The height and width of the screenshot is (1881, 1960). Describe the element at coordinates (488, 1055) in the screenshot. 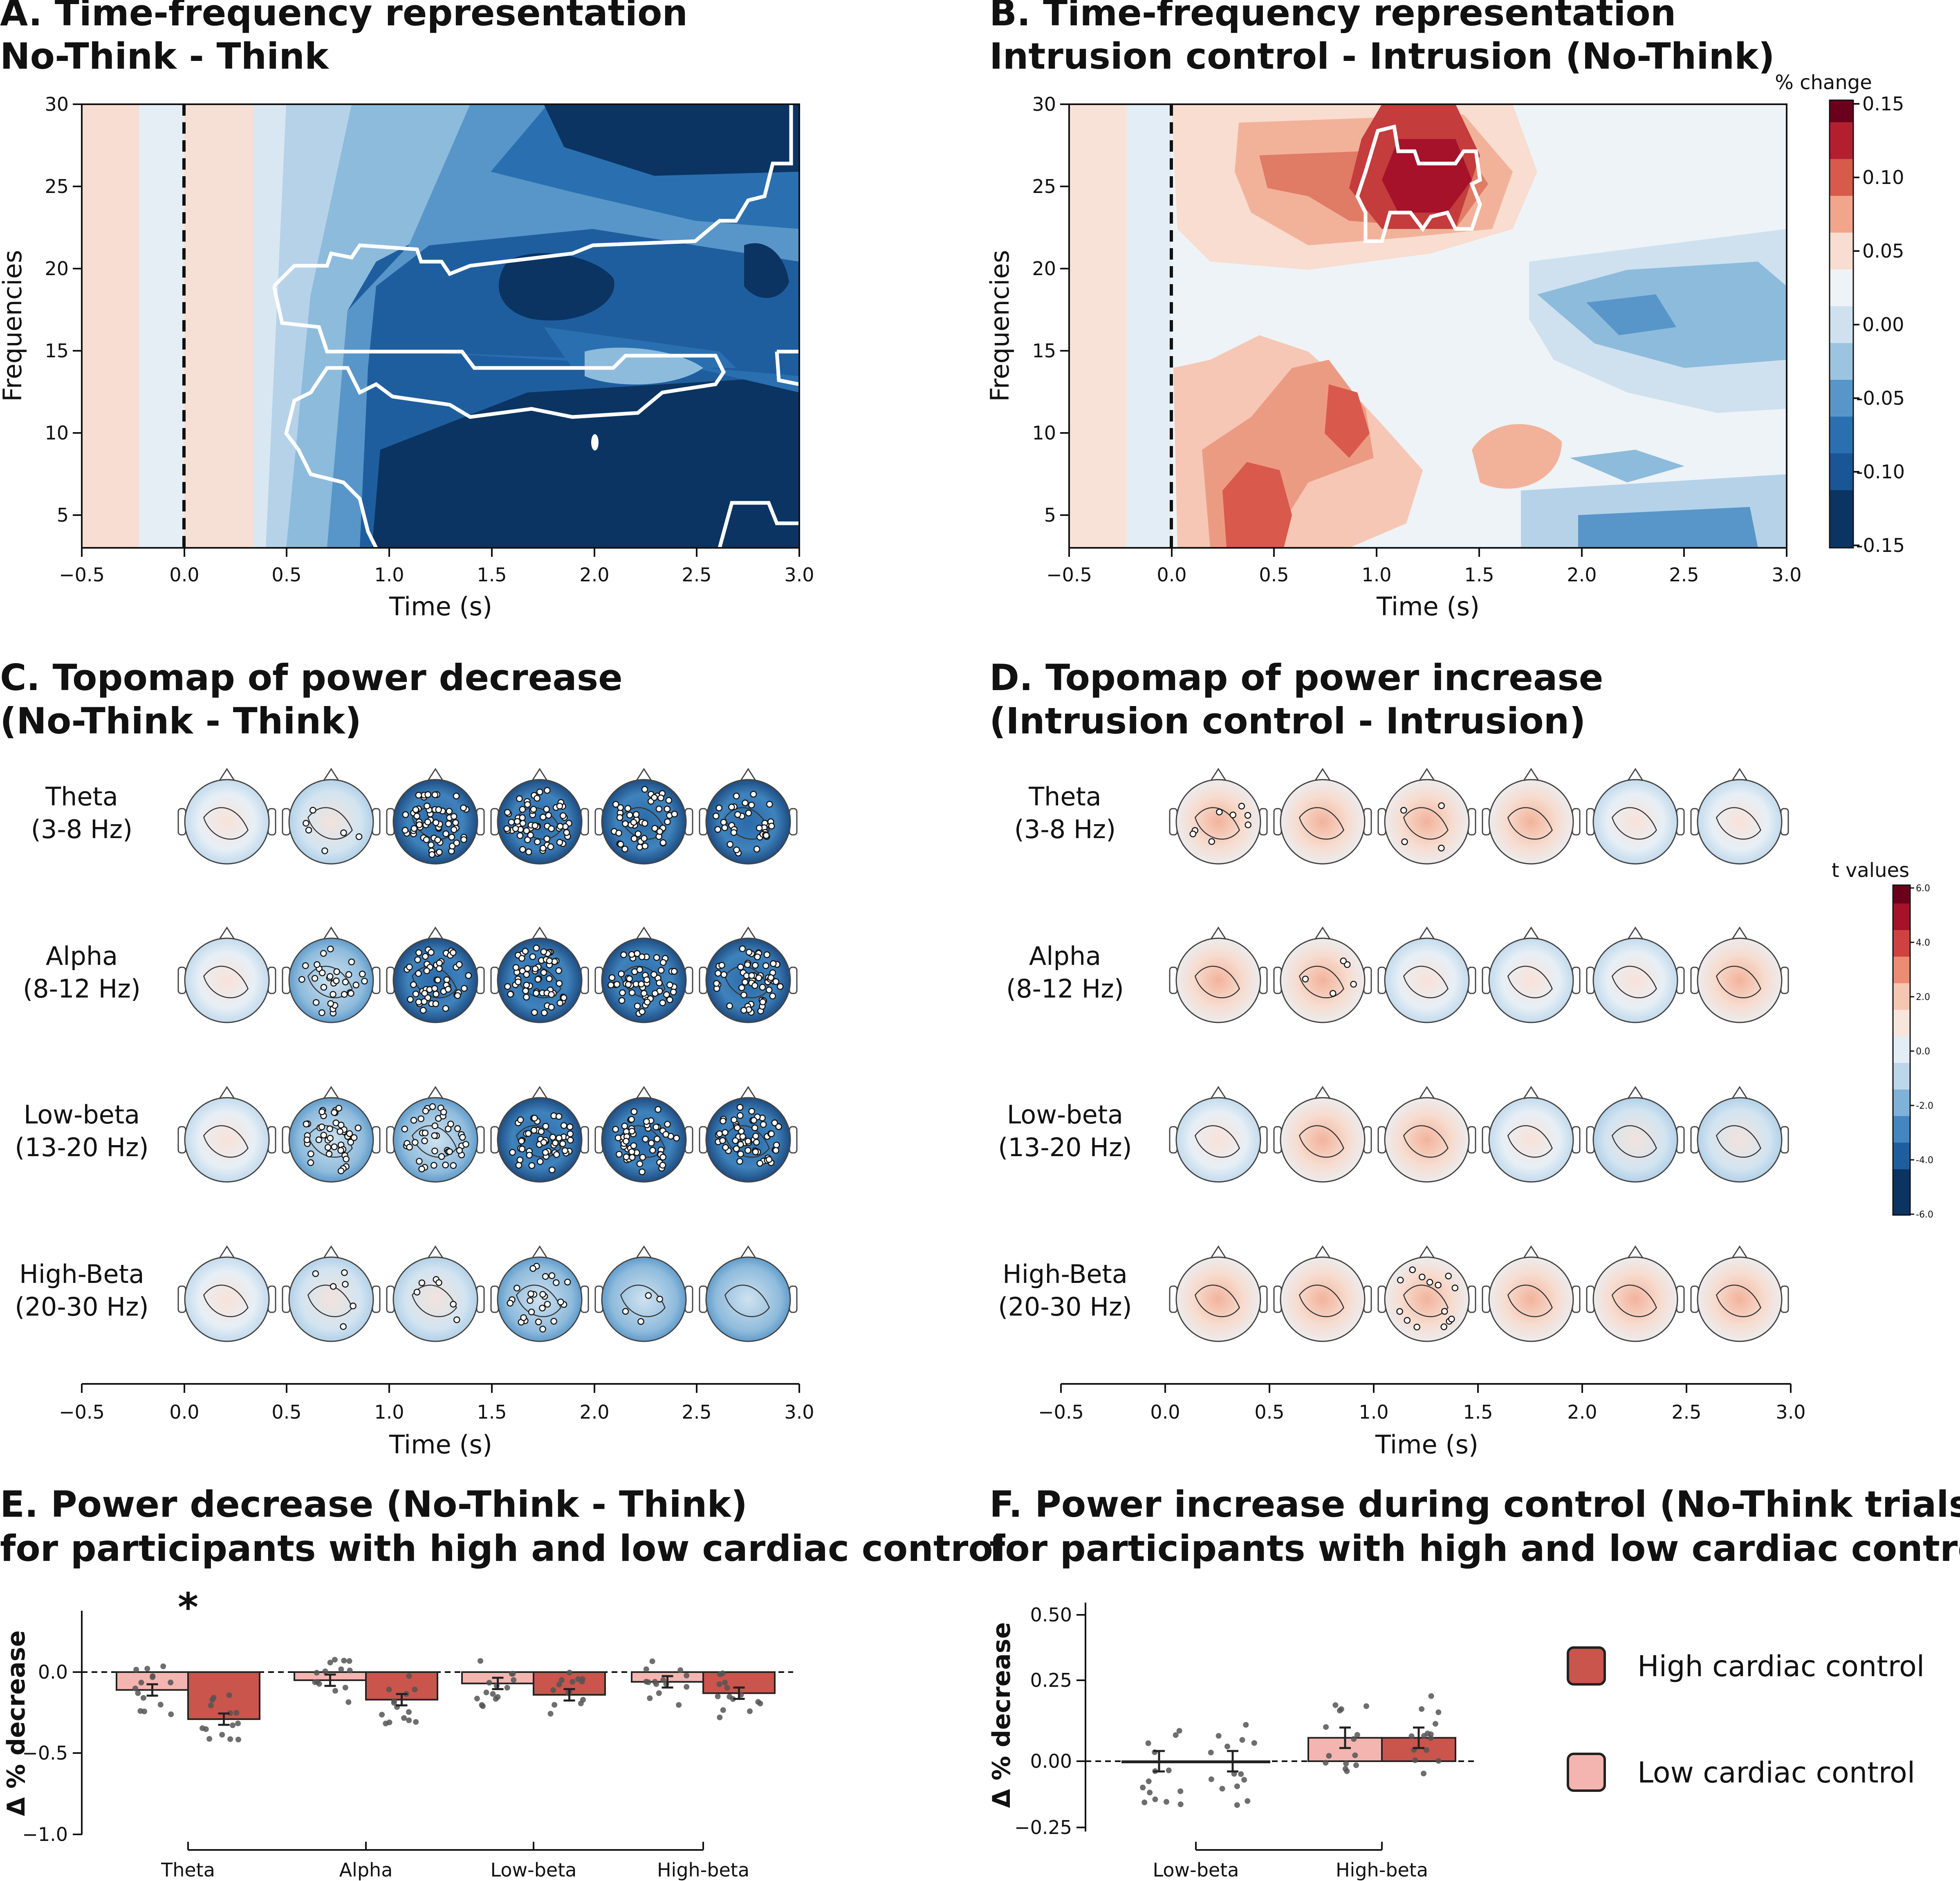

I see `panel-c-topomaps` at that location.